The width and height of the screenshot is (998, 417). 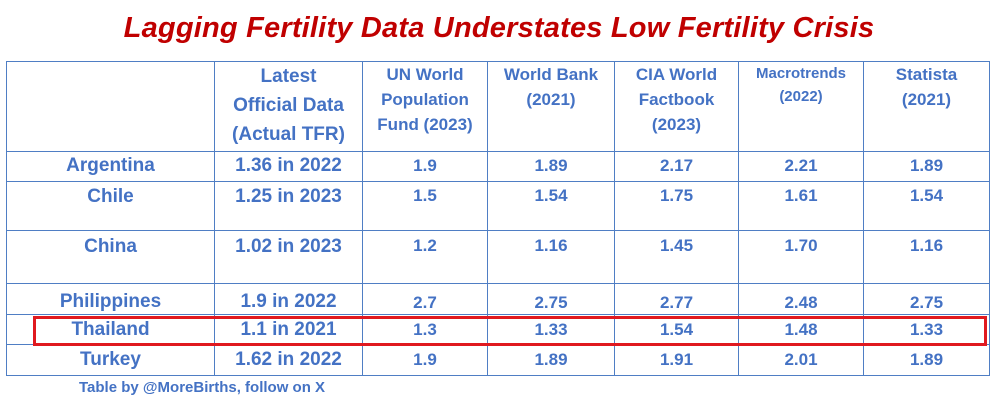 I want to click on official-cell: 1.36 in 2022, so click(x=288, y=166).